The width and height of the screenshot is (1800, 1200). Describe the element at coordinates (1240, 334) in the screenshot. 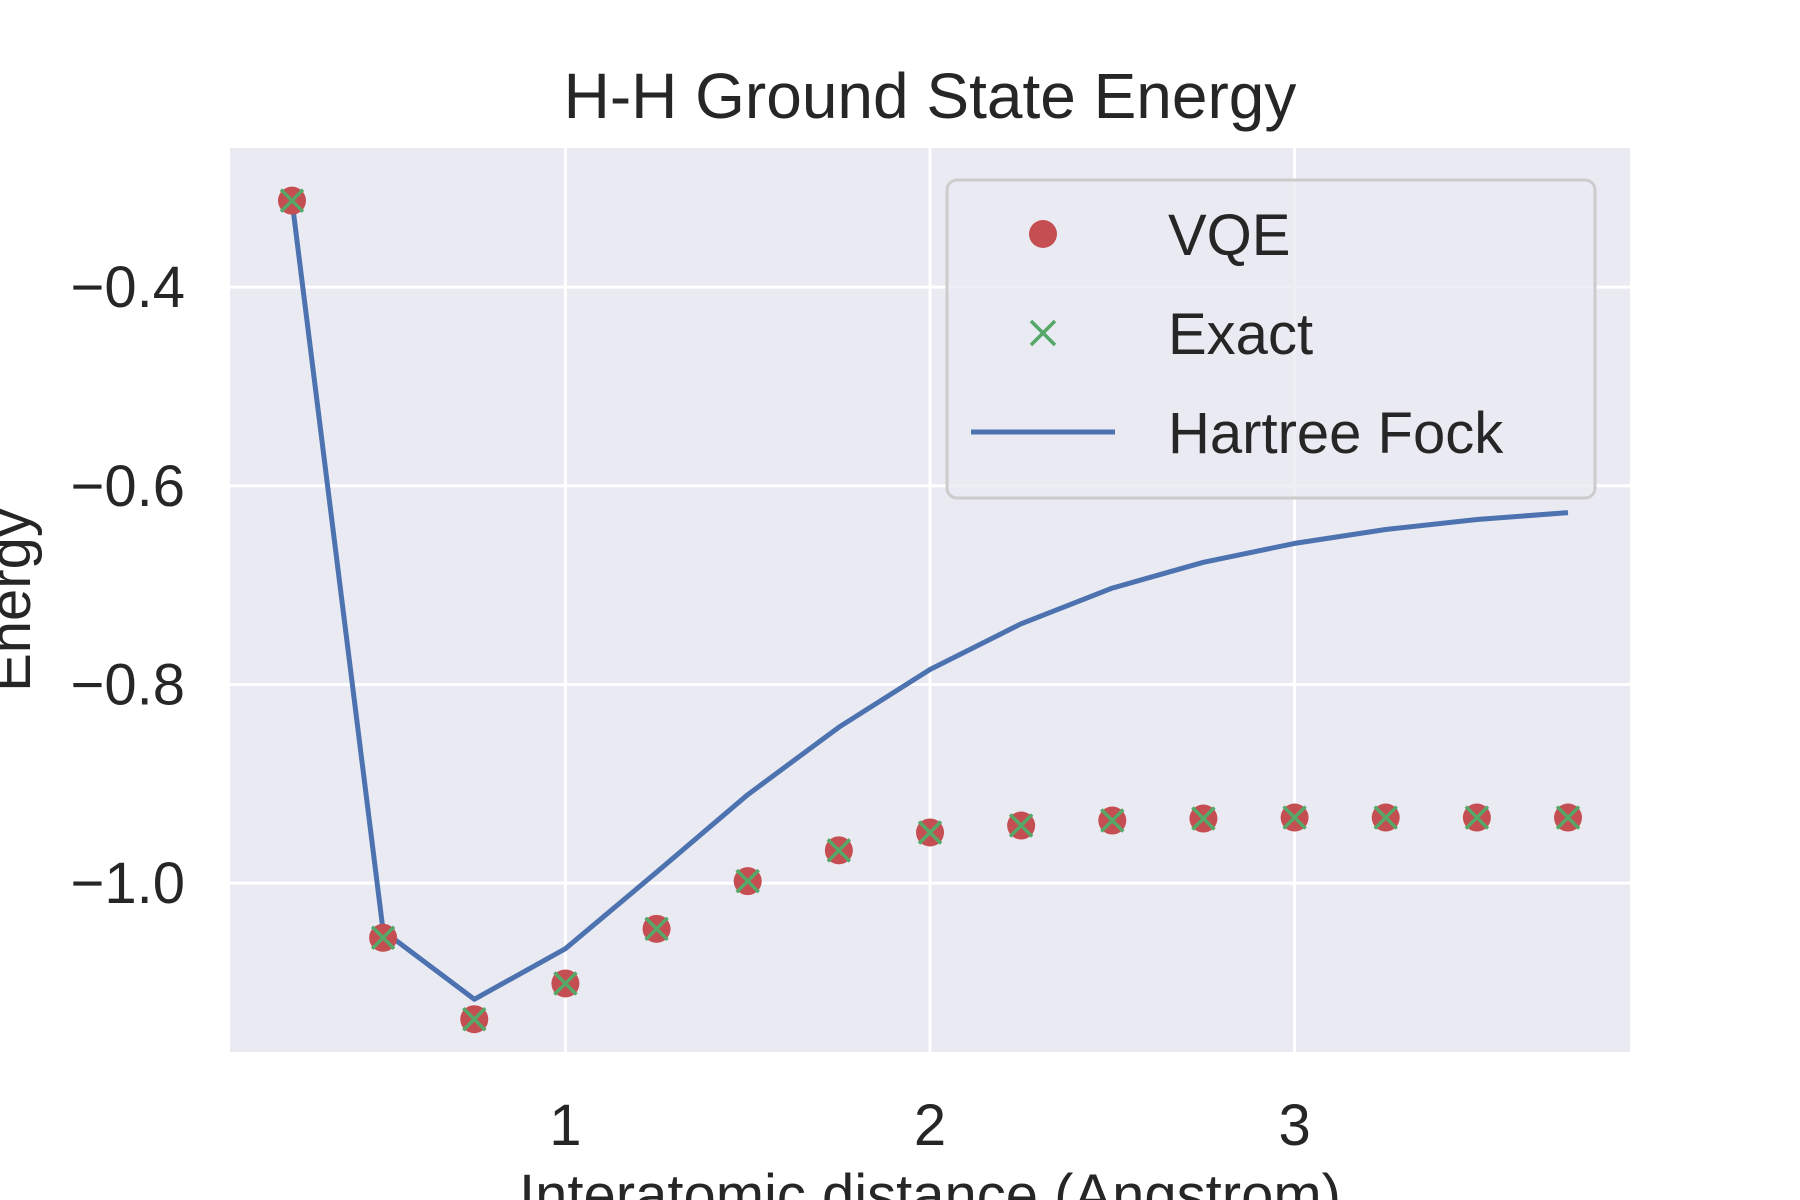

I see `legend-exact-label: Exact` at that location.